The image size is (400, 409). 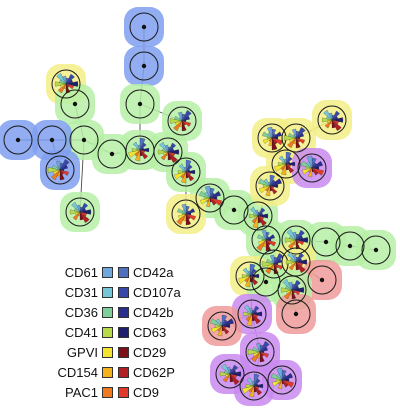 I want to click on legend-label: CD36, so click(x=81, y=312).